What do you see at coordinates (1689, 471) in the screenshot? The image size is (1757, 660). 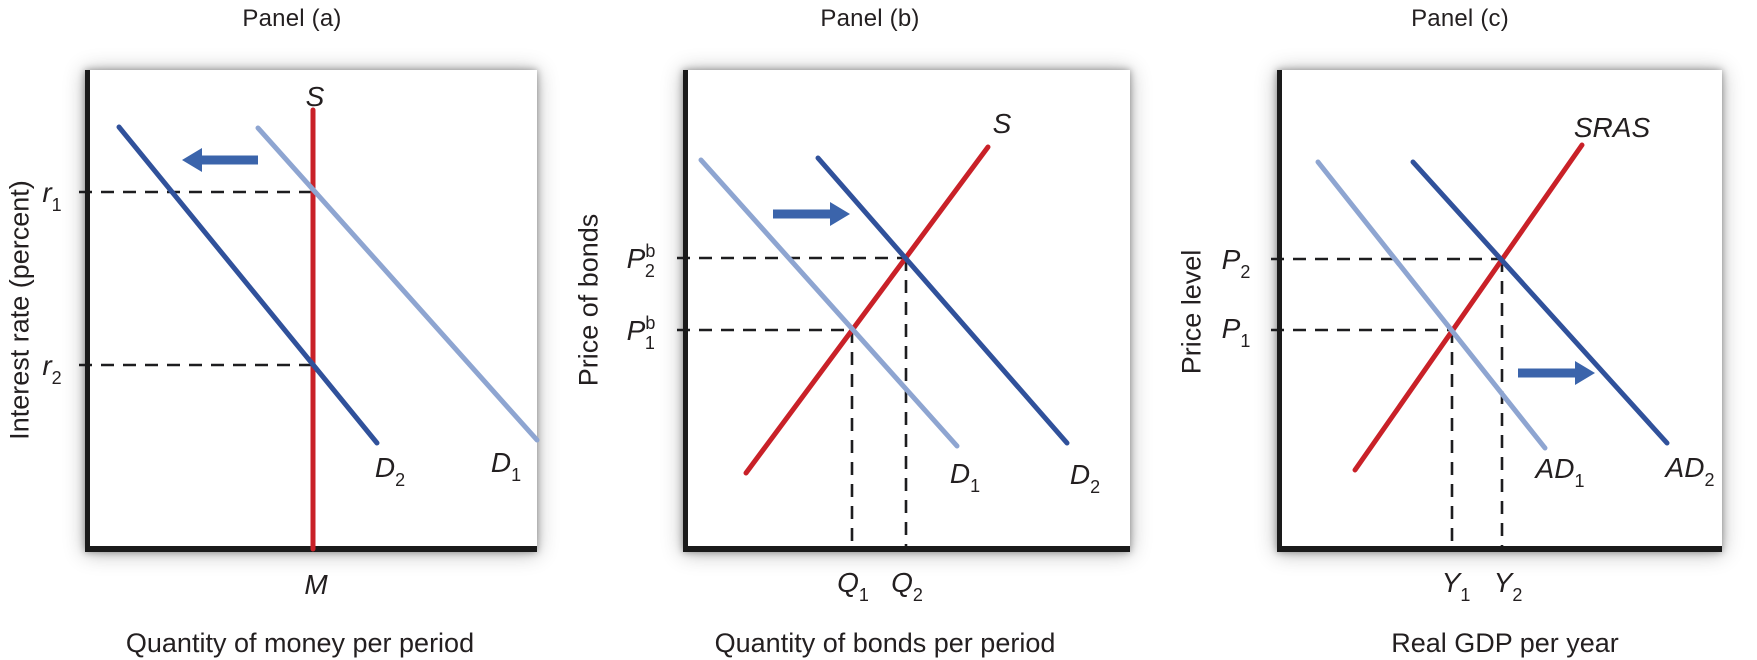 I see `ad2-label: AD2` at bounding box center [1689, 471].